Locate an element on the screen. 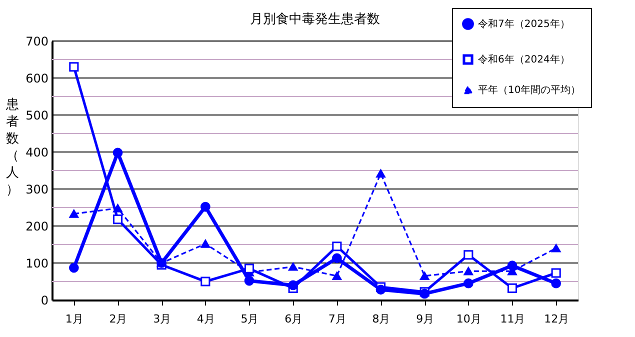  y-tick-label: 100 is located at coordinates (37, 263).